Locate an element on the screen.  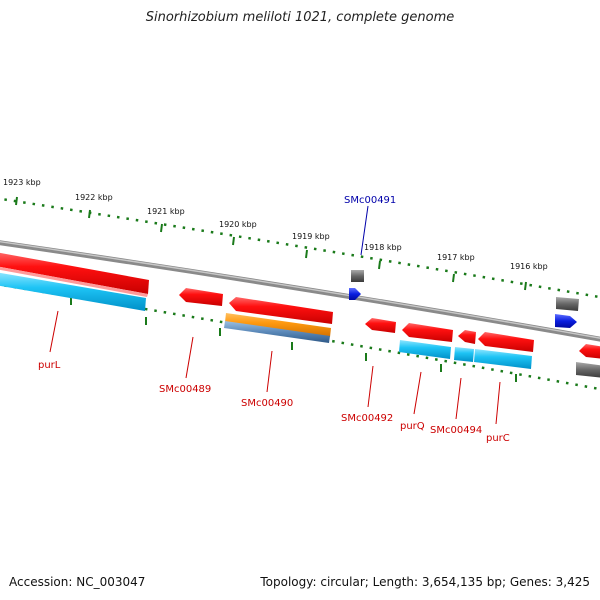
scale-label-1917: 1917 kbp is located at coordinates (456, 257).